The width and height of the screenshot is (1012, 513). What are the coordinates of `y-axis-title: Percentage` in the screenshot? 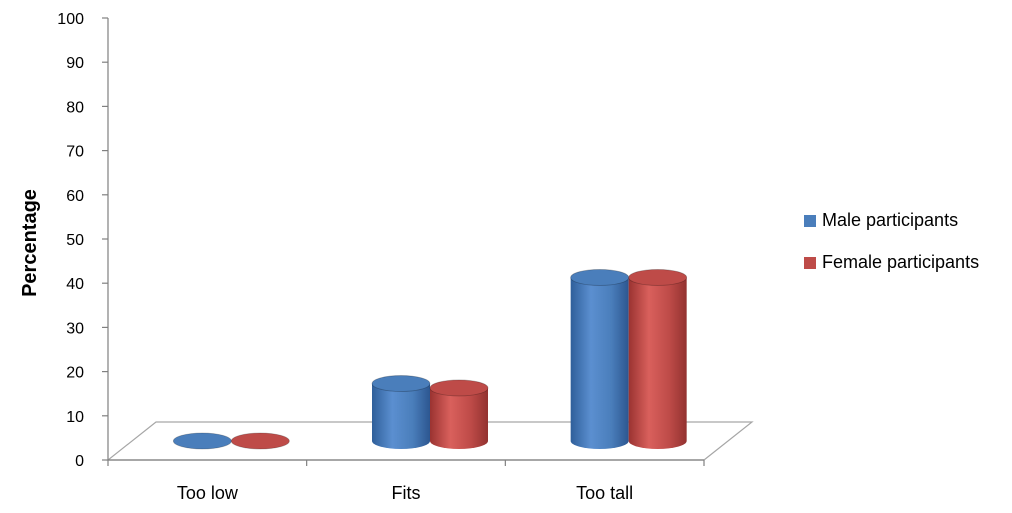 It's located at (30, 243).